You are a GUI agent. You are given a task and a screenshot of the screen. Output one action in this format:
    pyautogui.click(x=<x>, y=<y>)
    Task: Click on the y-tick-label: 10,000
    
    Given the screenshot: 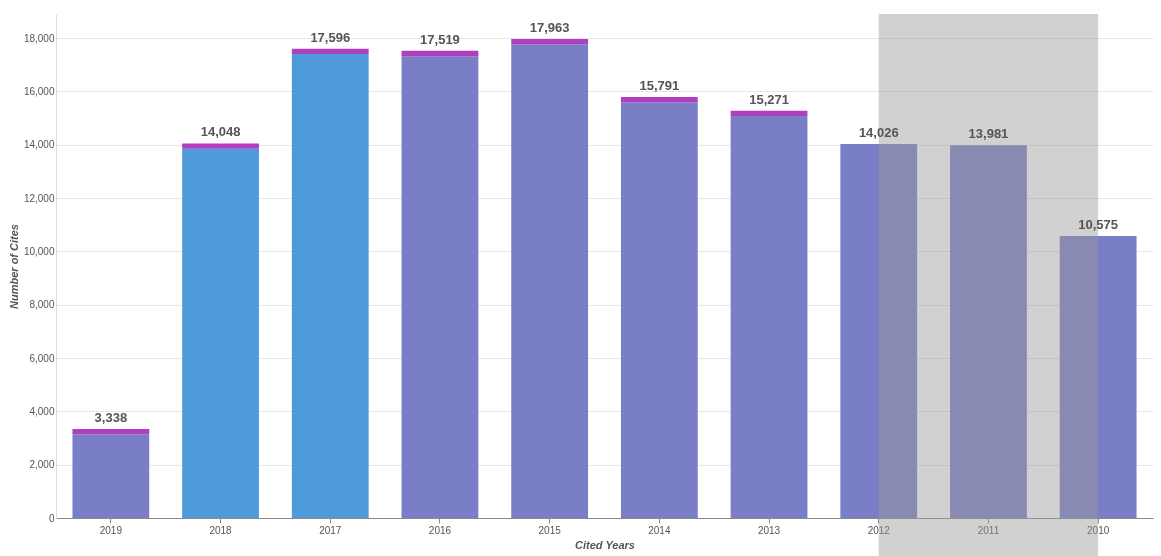 What is the action you would take?
    pyautogui.click(x=39, y=251)
    